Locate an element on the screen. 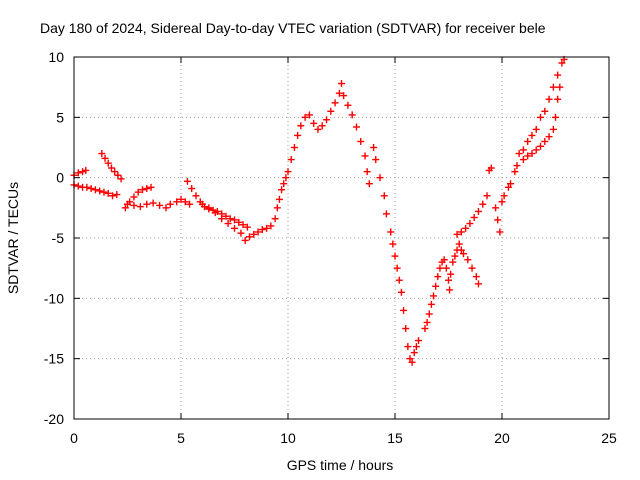  y-tick-label: -5 is located at coordinates (58, 238).